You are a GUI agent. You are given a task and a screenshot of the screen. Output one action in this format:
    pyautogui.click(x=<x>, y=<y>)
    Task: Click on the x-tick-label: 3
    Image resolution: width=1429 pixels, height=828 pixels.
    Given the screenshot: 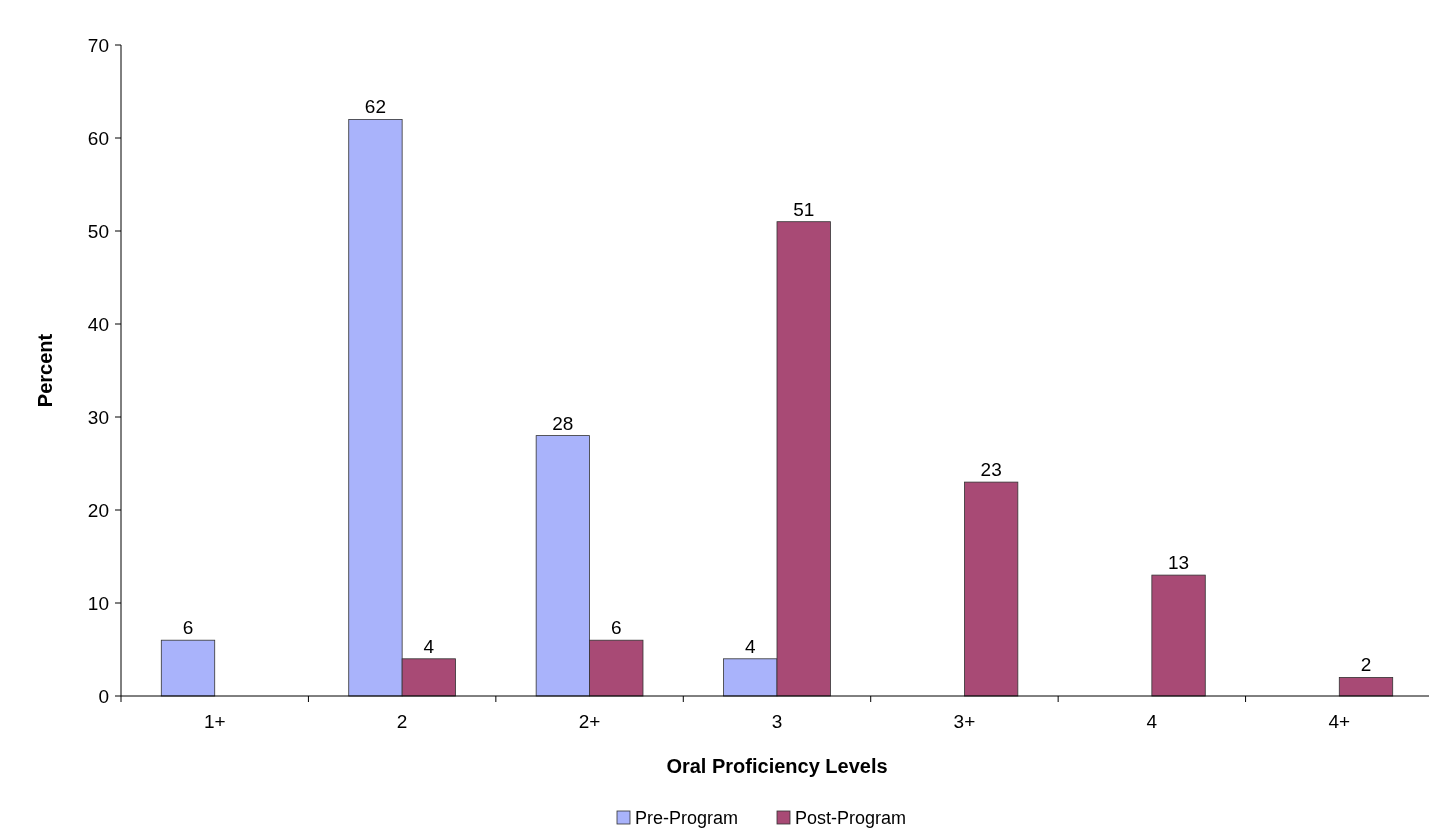 What is the action you would take?
    pyautogui.click(x=777, y=721)
    